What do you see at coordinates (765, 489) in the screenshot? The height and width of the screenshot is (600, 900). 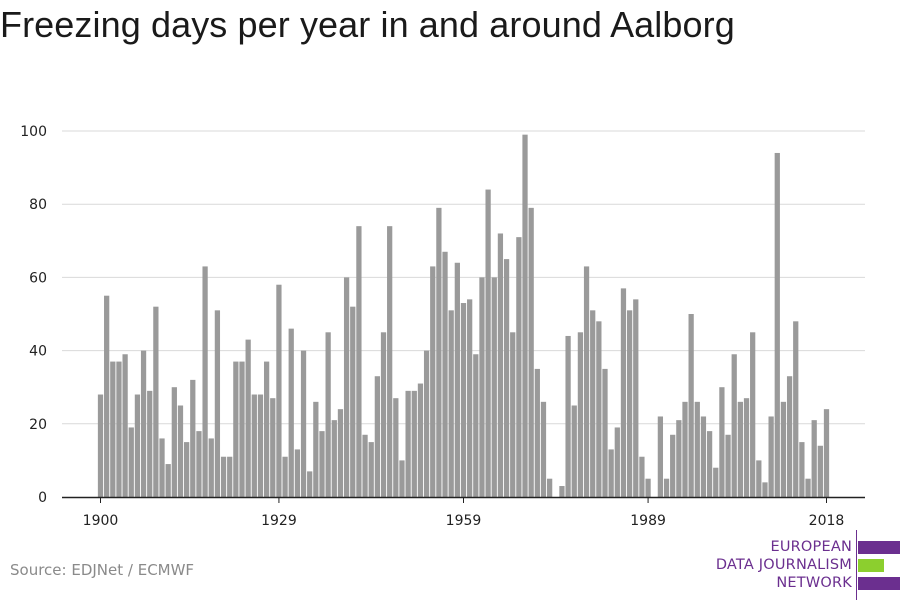 I see `bar-2008` at bounding box center [765, 489].